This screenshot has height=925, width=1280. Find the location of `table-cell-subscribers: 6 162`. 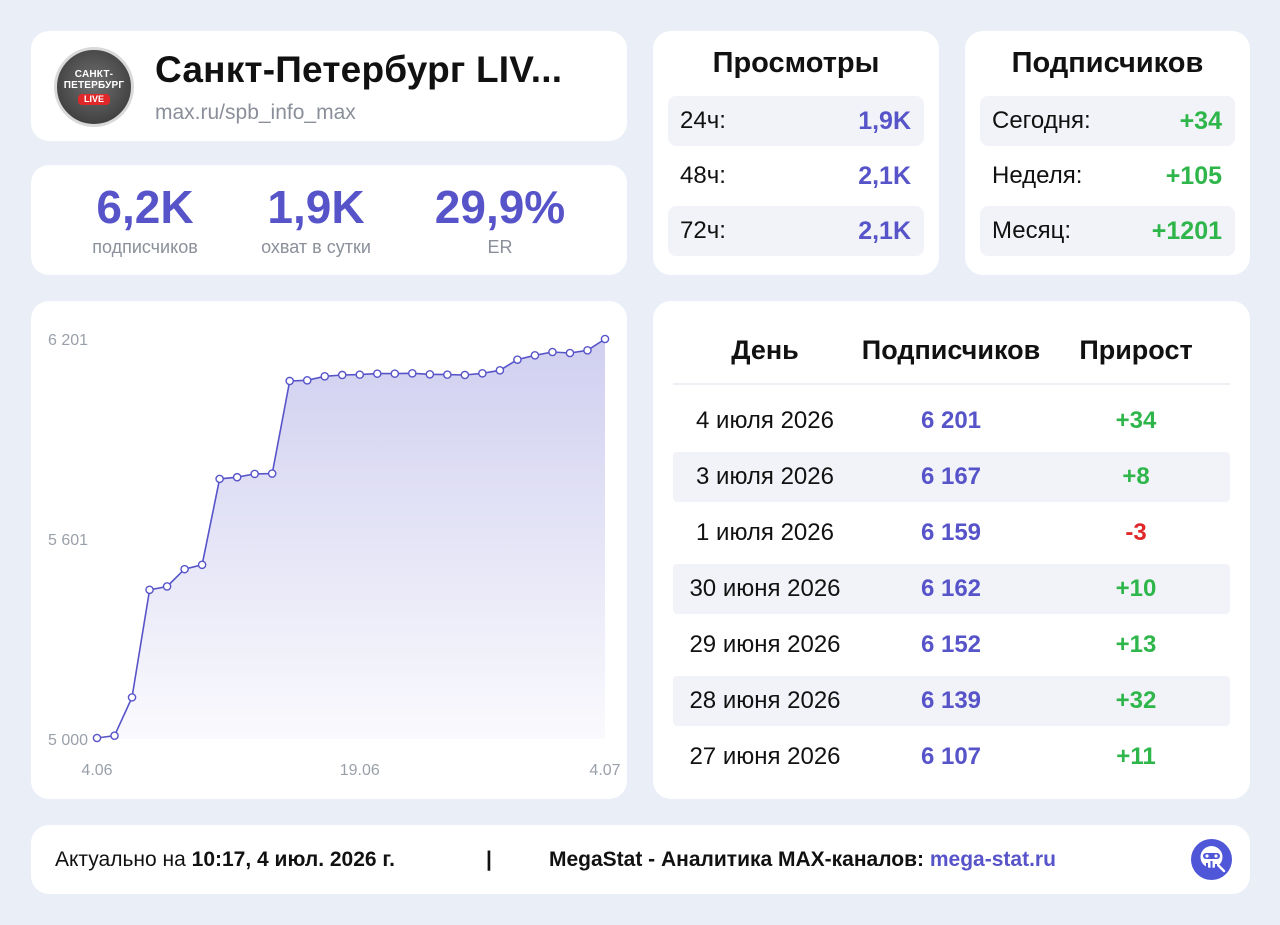

table-cell-subscribers: 6 162 is located at coordinates (951, 588).